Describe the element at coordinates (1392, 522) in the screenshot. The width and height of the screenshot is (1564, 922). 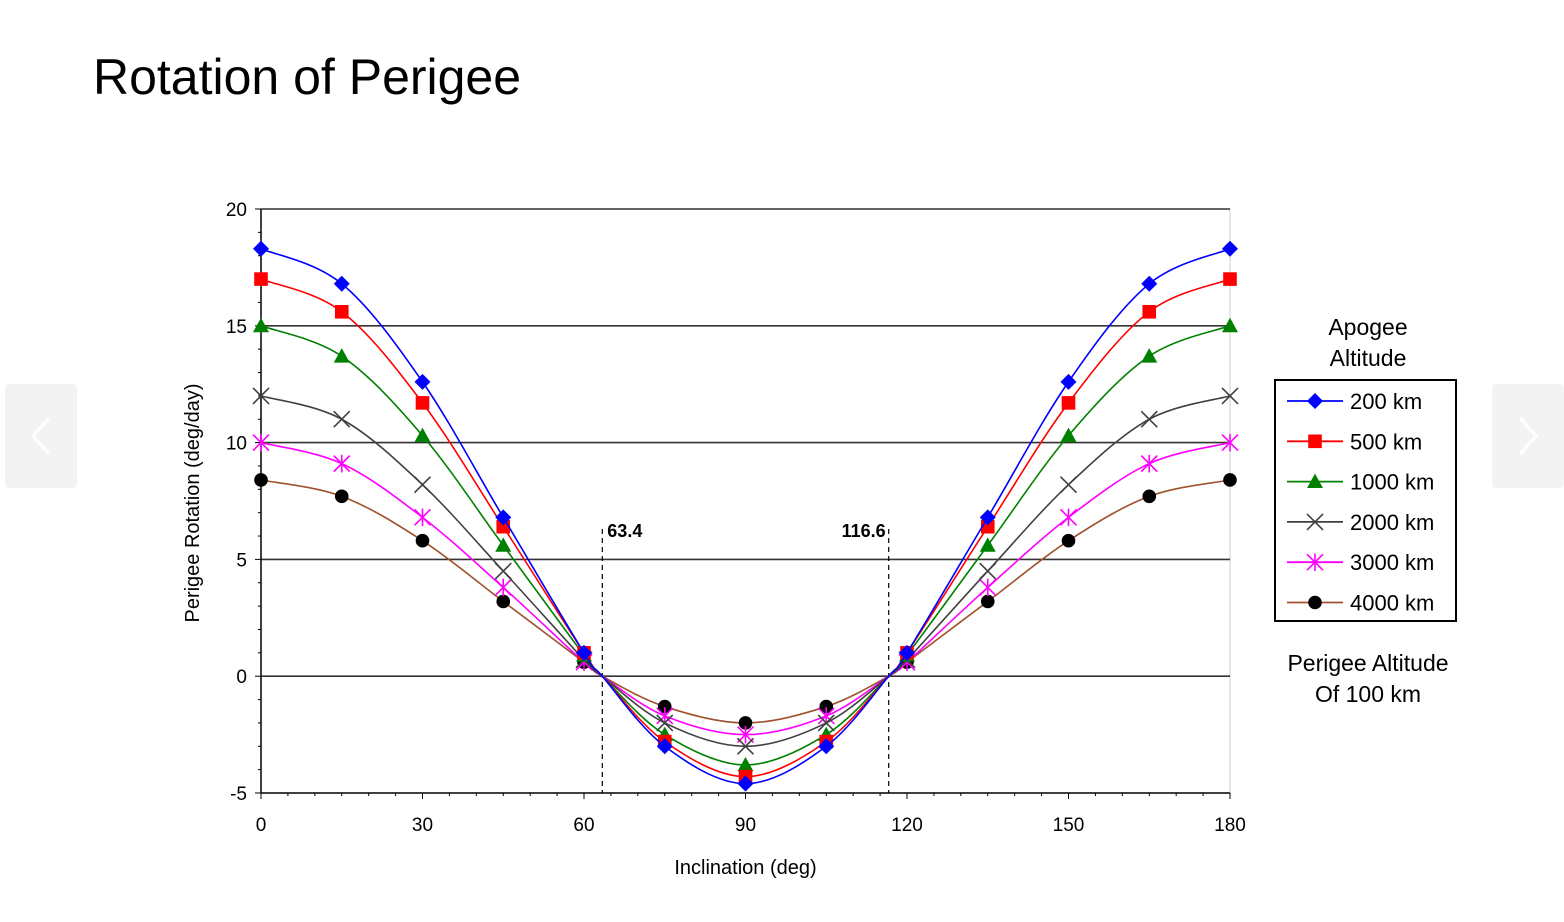
I see `legend-label: 2000 km` at that location.